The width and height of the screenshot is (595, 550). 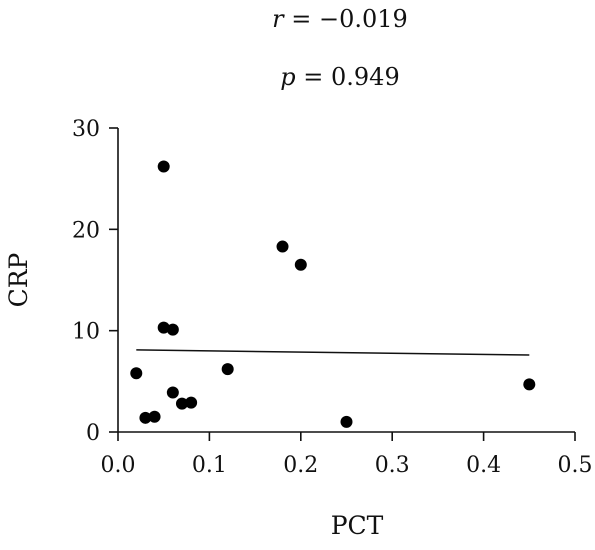 I want to click on r-symbol: r, so click(x=278, y=19).